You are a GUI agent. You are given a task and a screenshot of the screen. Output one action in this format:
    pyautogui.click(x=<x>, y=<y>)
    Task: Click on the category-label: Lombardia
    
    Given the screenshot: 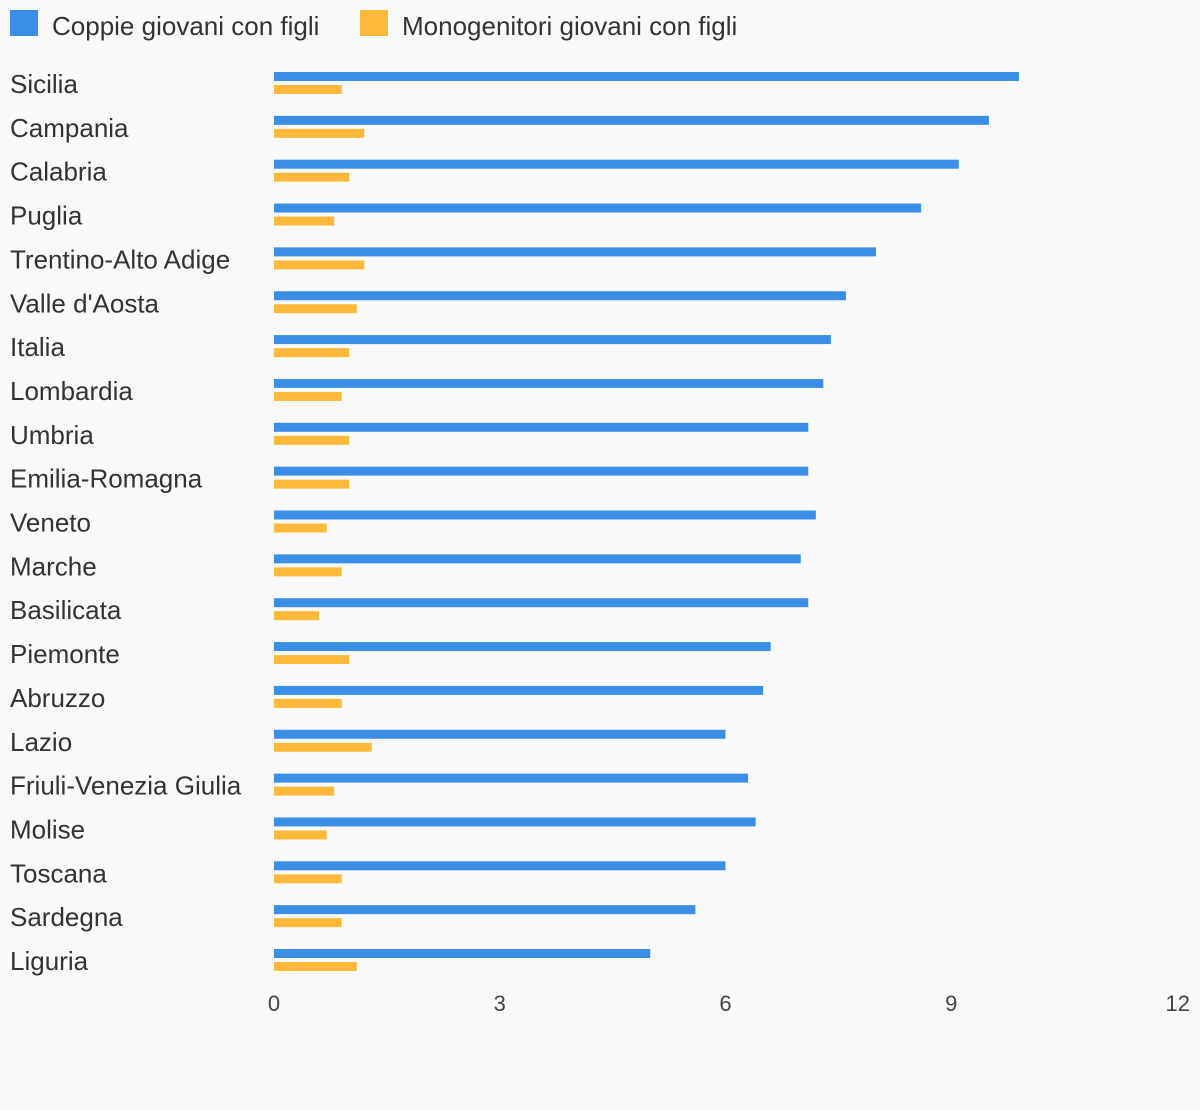 What is the action you would take?
    pyautogui.click(x=71, y=391)
    